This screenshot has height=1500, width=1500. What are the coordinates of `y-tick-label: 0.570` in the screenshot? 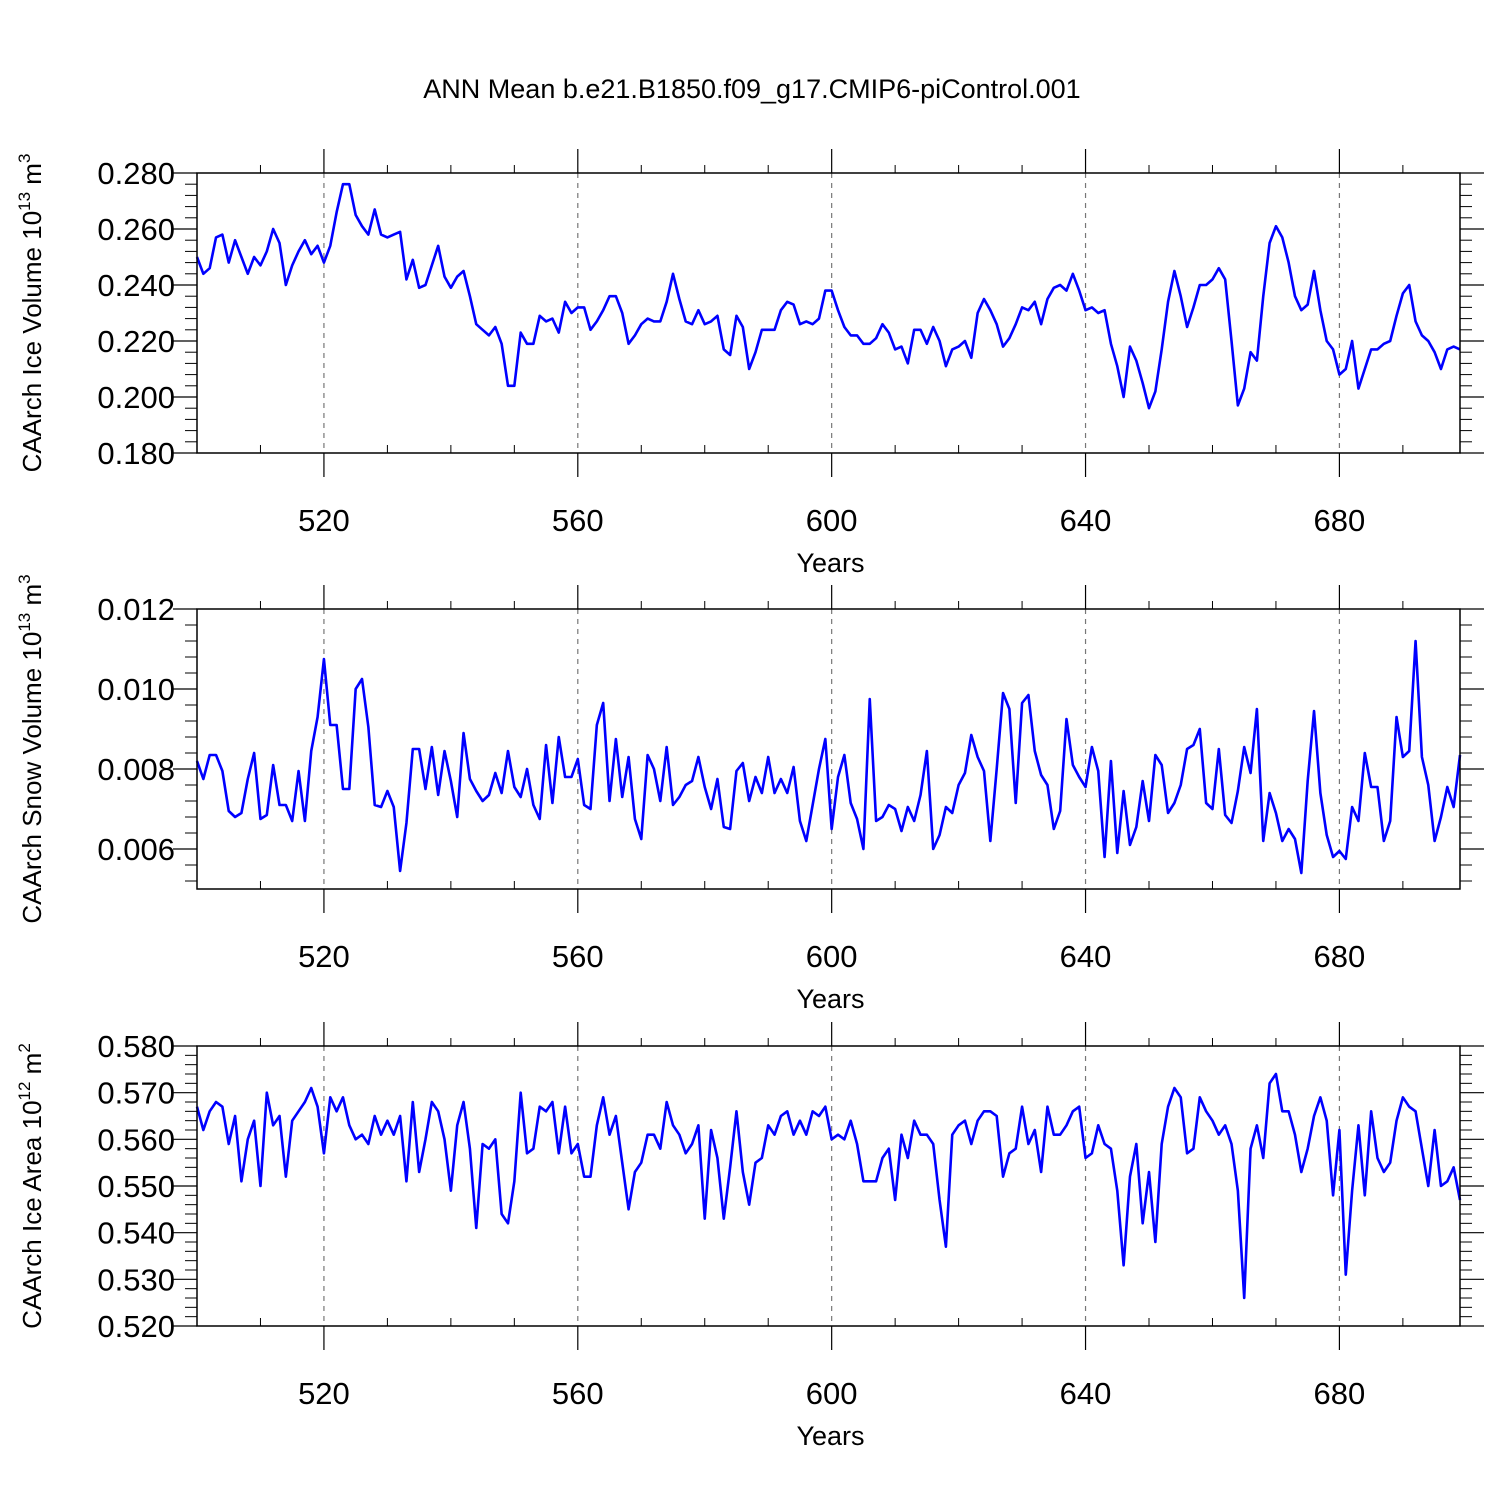 It's located at (136, 1093).